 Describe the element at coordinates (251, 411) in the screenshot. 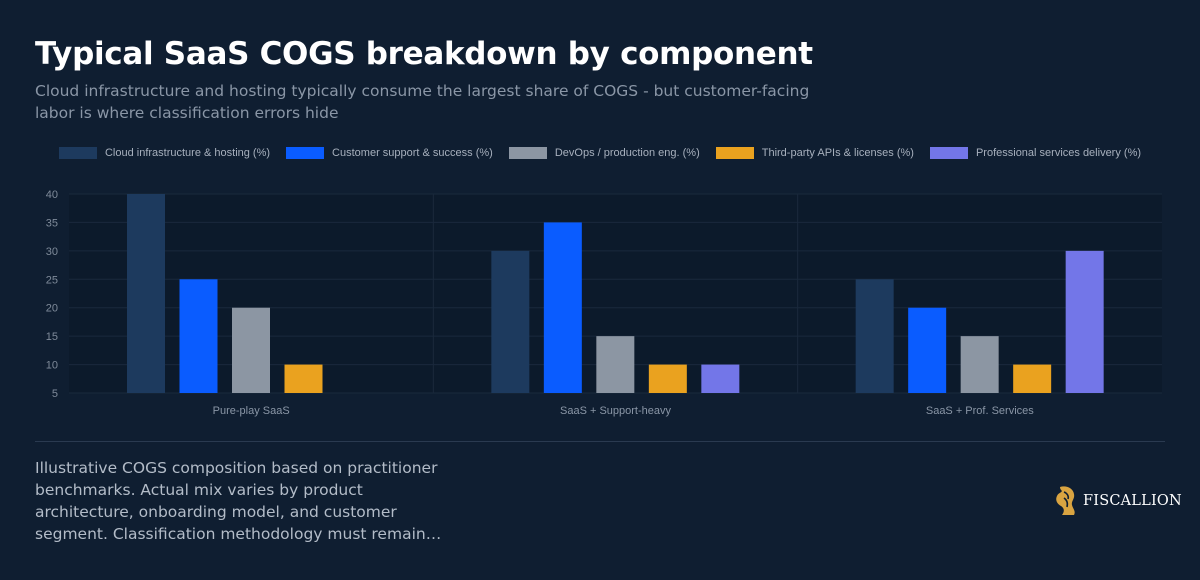

I see `x-tick-label: Pure-play SaaS` at that location.